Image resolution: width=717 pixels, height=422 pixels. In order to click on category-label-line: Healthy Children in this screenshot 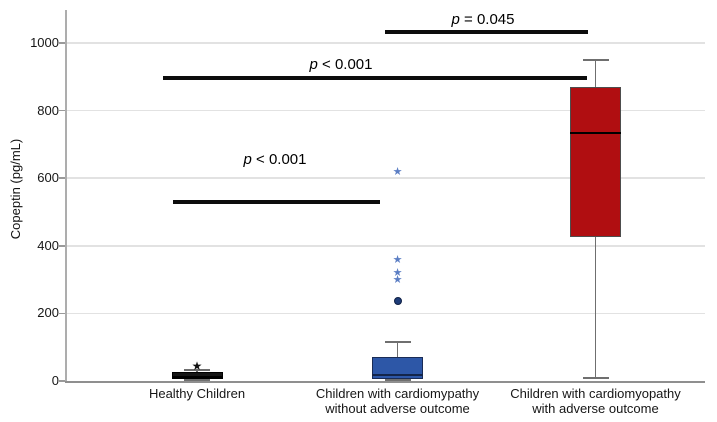, I will do `click(197, 393)`.